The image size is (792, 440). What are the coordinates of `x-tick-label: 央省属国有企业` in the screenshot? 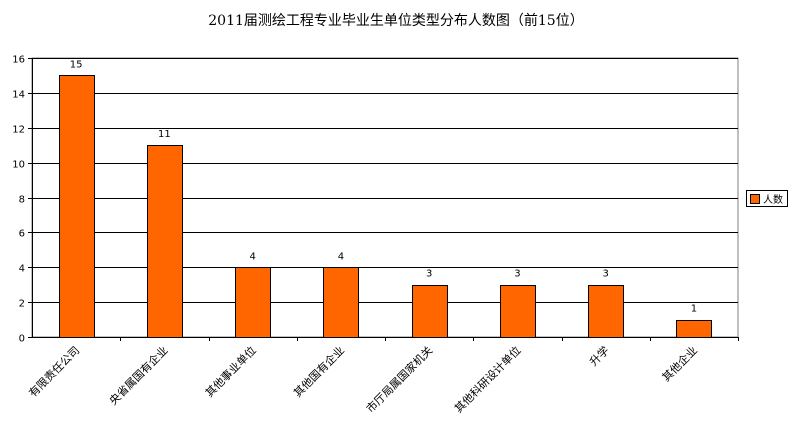 It's located at (138, 375).